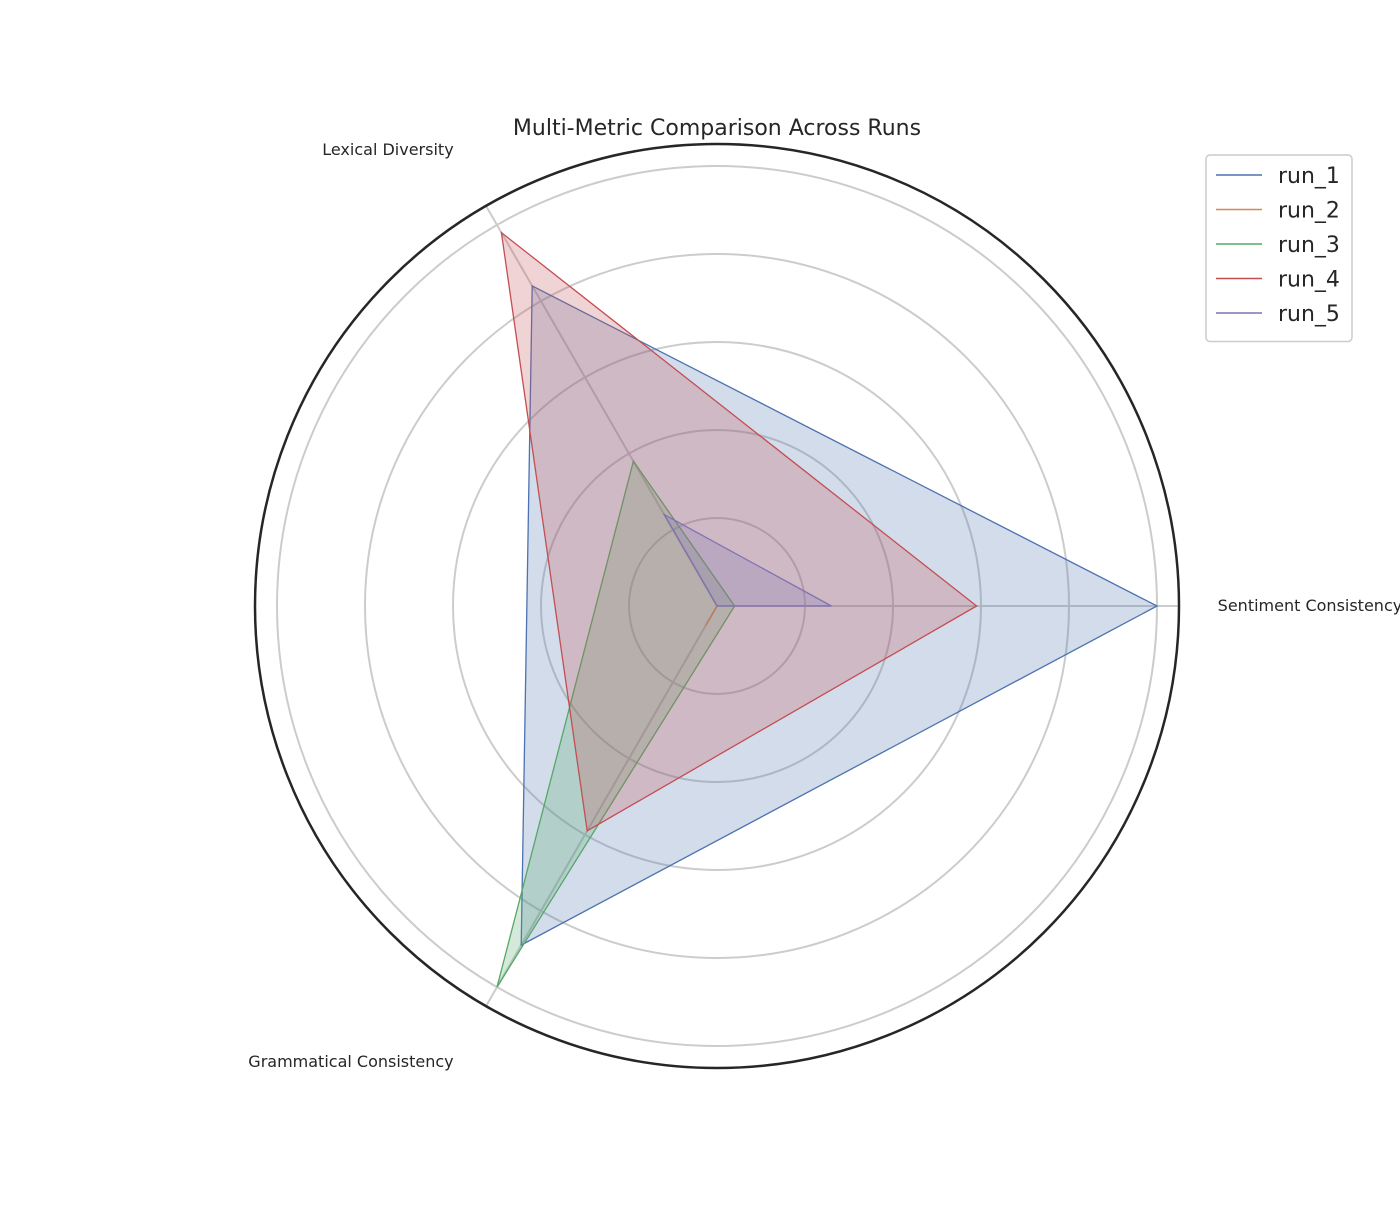 Image resolution: width=1400 pixels, height=1205 pixels. What do you see at coordinates (1309, 280) in the screenshot?
I see `legend-label-run_4: run_4` at bounding box center [1309, 280].